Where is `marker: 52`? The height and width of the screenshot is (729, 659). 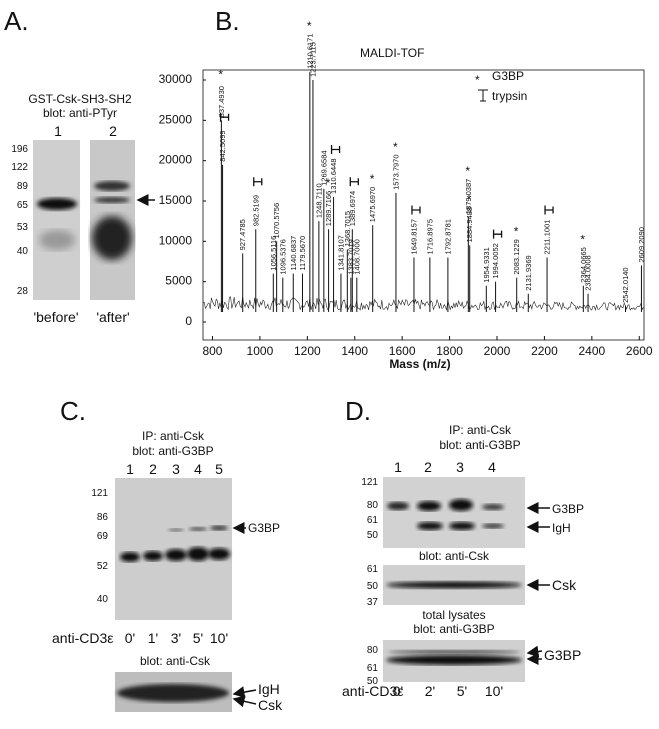
marker: 52 is located at coordinates (103, 566).